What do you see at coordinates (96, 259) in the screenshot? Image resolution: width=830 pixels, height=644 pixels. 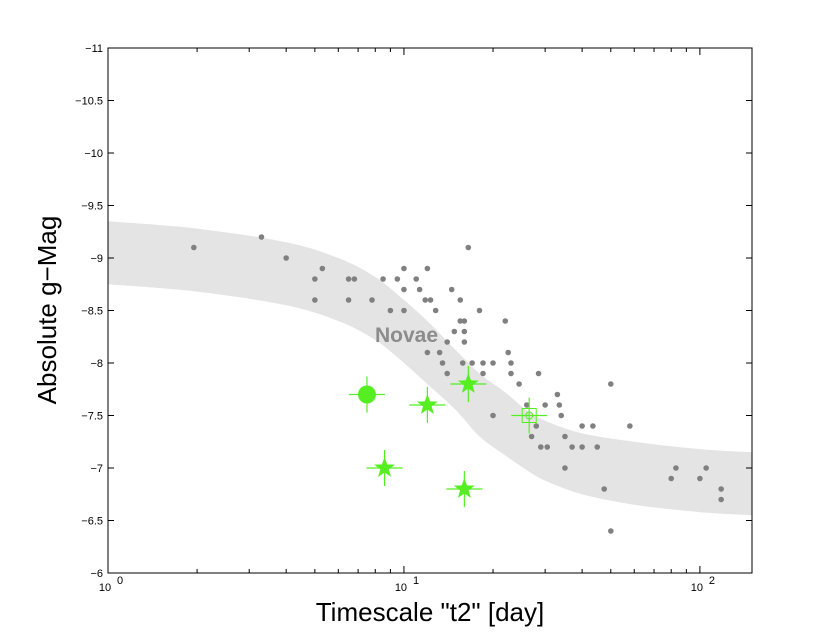 I see `y-tick-label: −9` at bounding box center [96, 259].